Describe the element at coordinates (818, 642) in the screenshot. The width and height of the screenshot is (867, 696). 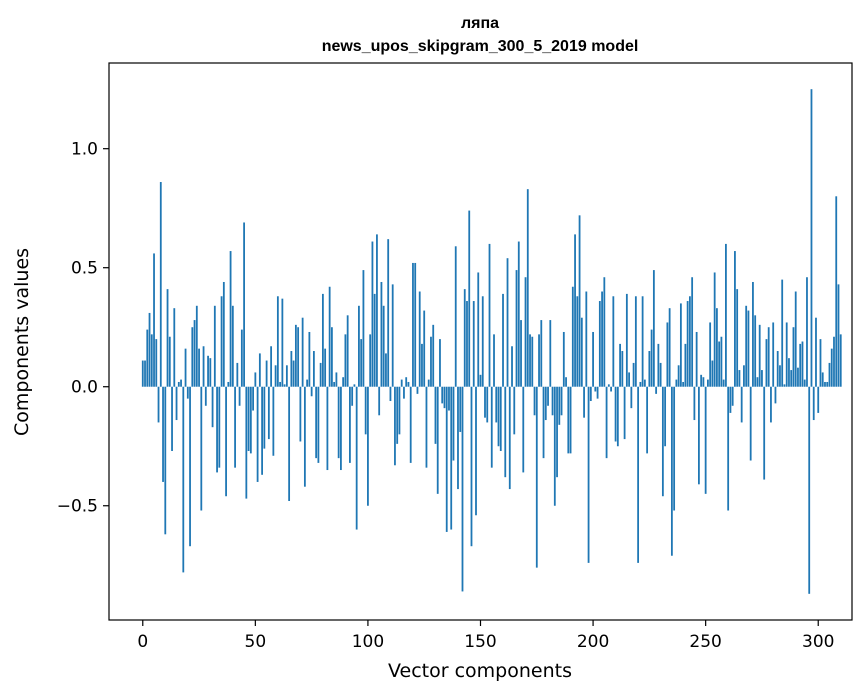
I see `x-tick-label: 300` at that location.